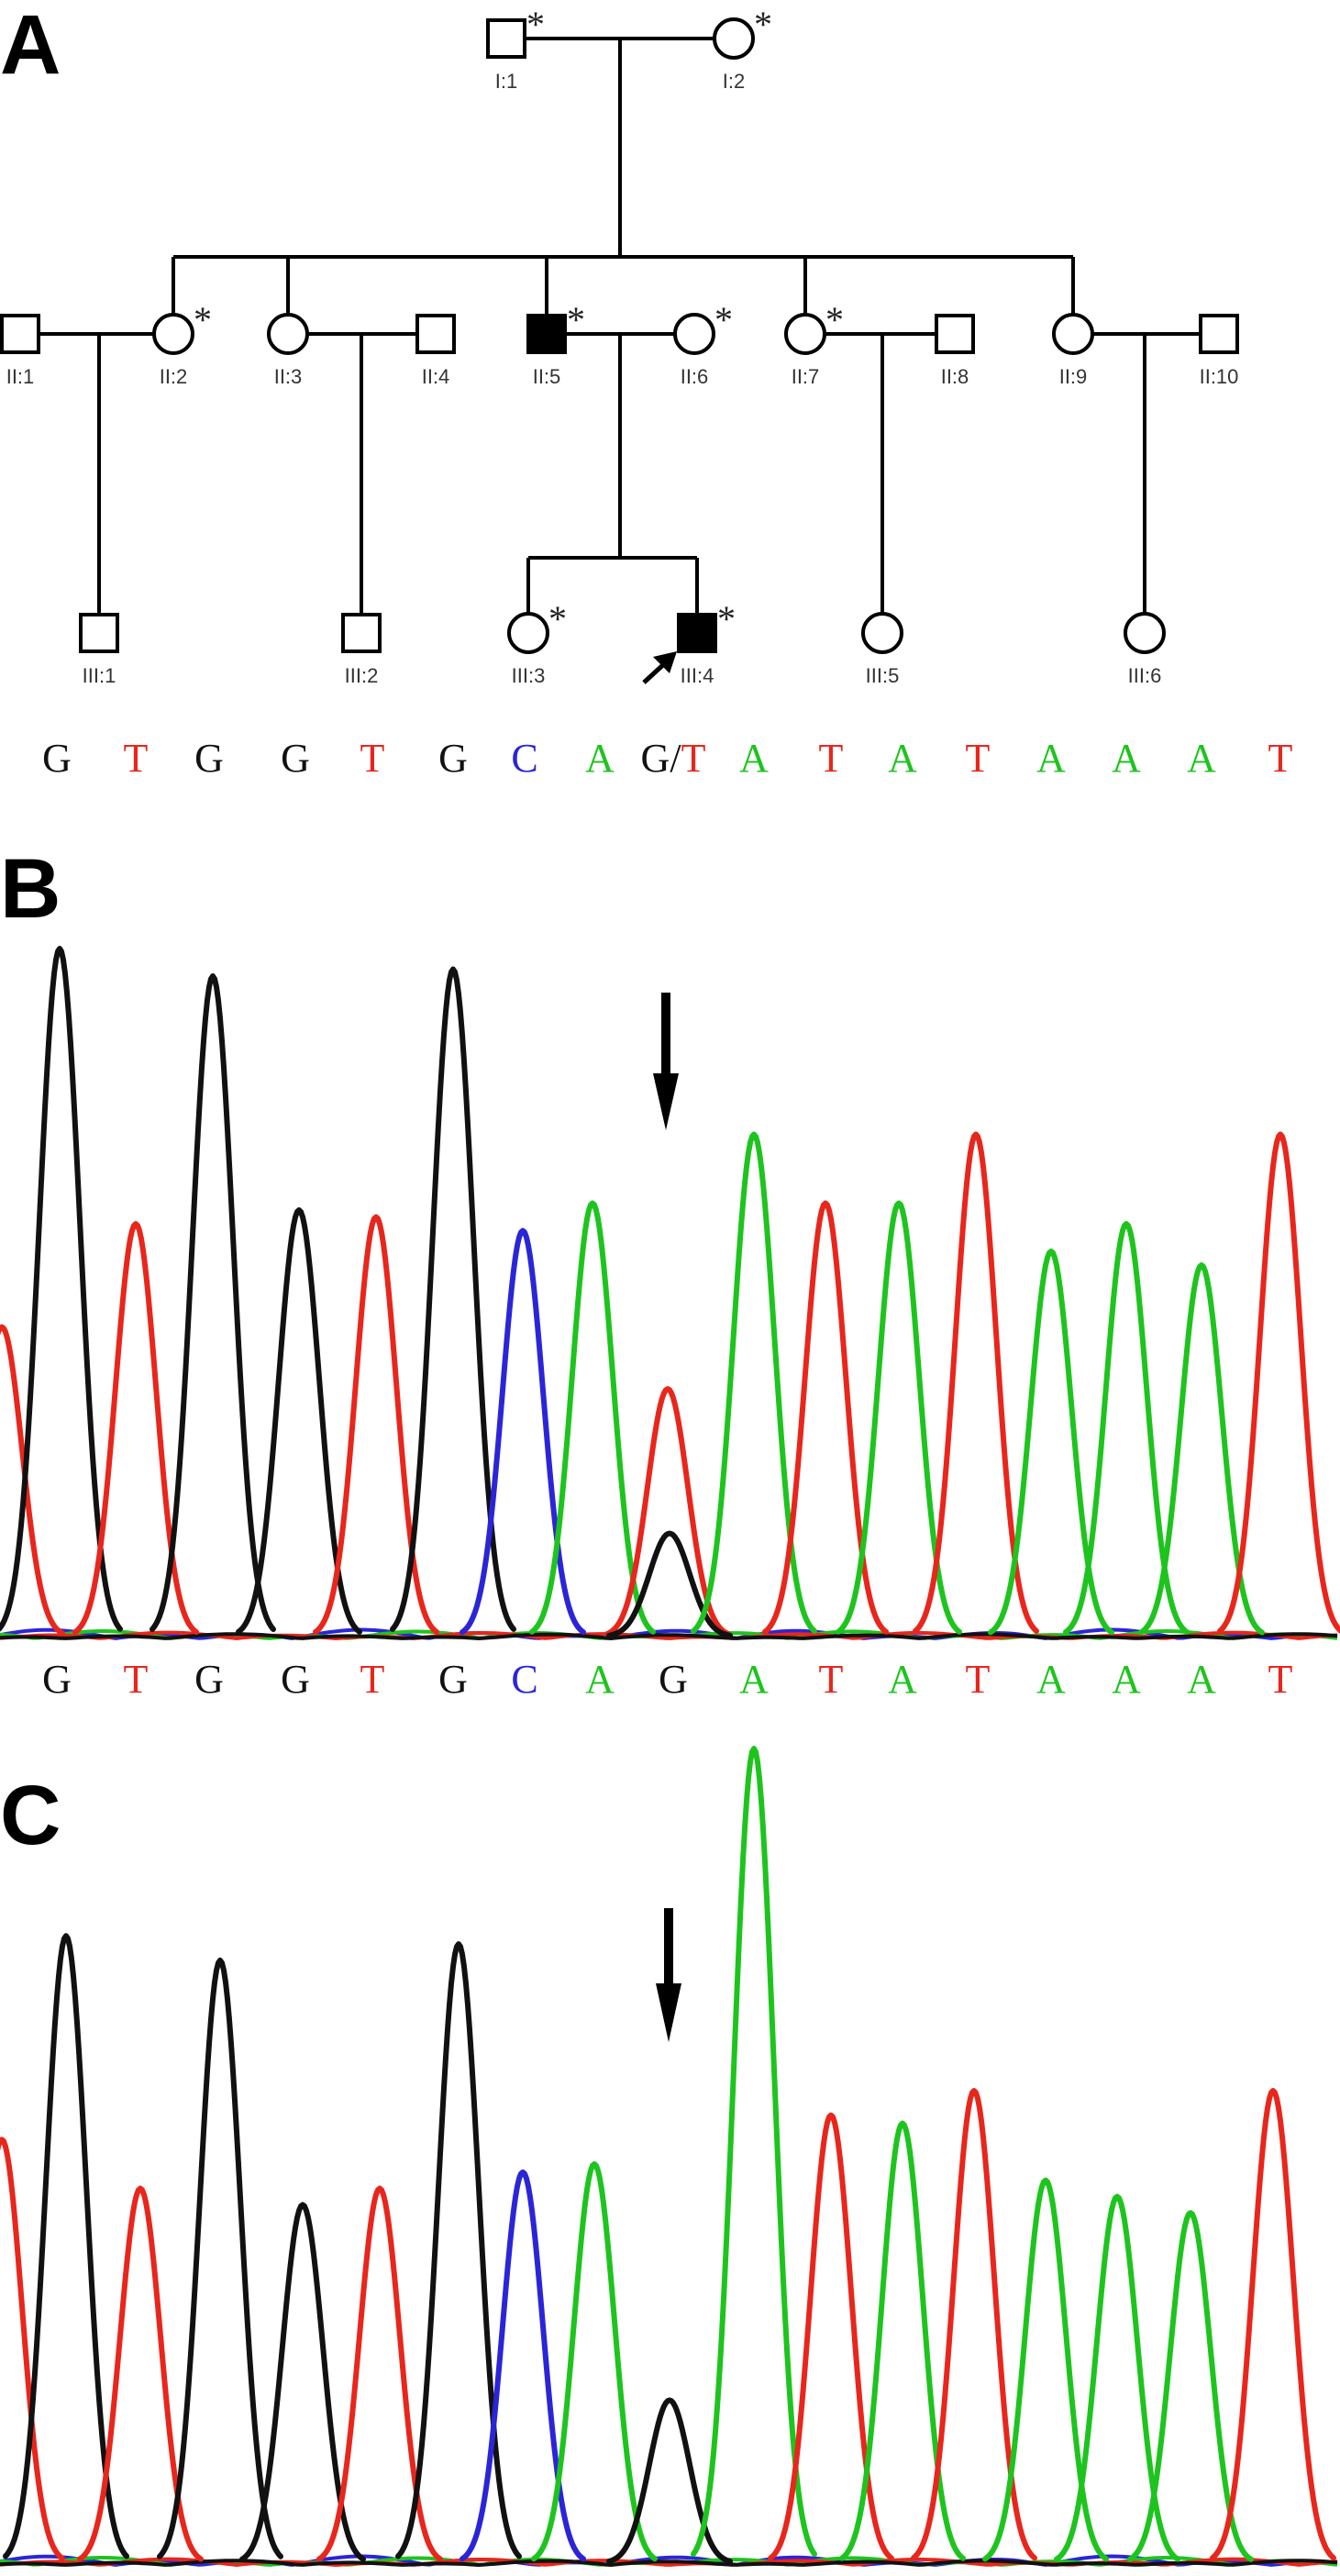 This screenshot has height=2576, width=1340. I want to click on individual-III-1: III:1, so click(99, 650).